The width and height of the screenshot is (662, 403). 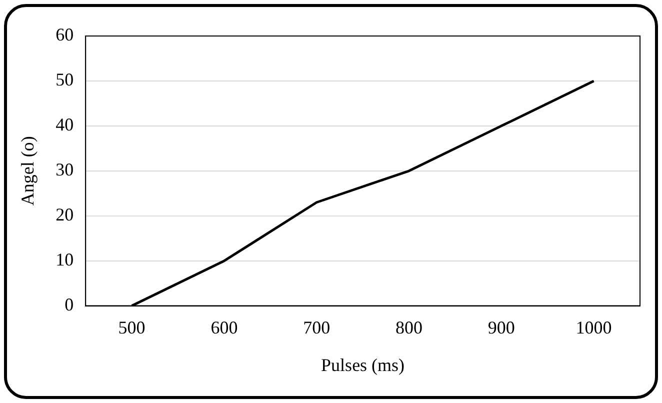 I want to click on x-tick-label: 700, so click(x=316, y=327).